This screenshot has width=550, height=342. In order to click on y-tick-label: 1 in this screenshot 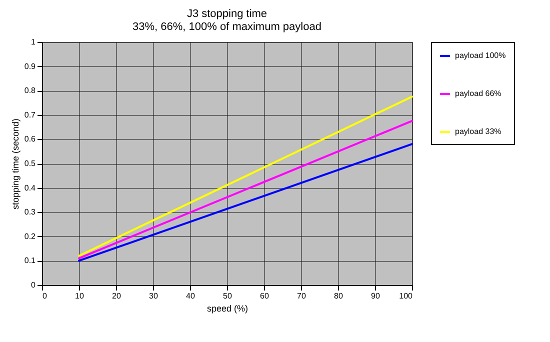, I will do `click(33, 42)`.